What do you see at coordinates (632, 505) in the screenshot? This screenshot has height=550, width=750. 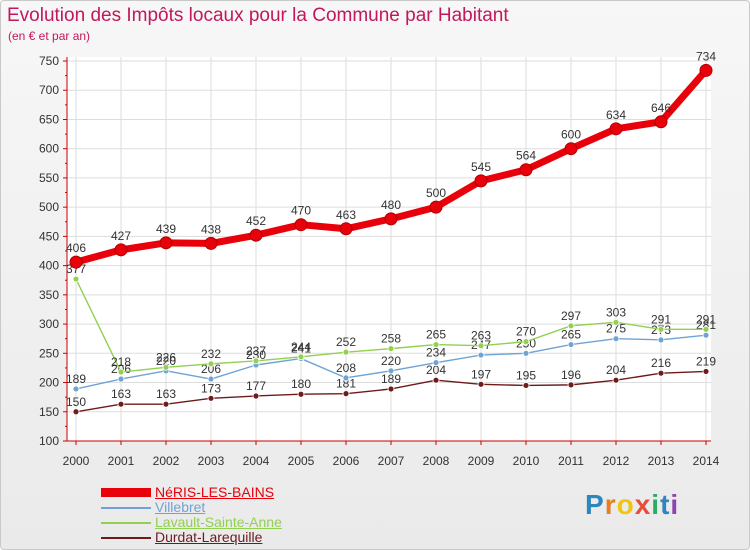 I see `proxiti-logo: Proxiti` at bounding box center [632, 505].